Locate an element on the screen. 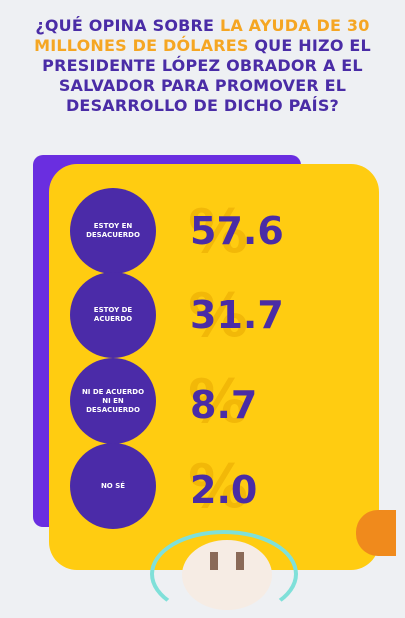  category-circle: NO SÉ is located at coordinates (113, 486).